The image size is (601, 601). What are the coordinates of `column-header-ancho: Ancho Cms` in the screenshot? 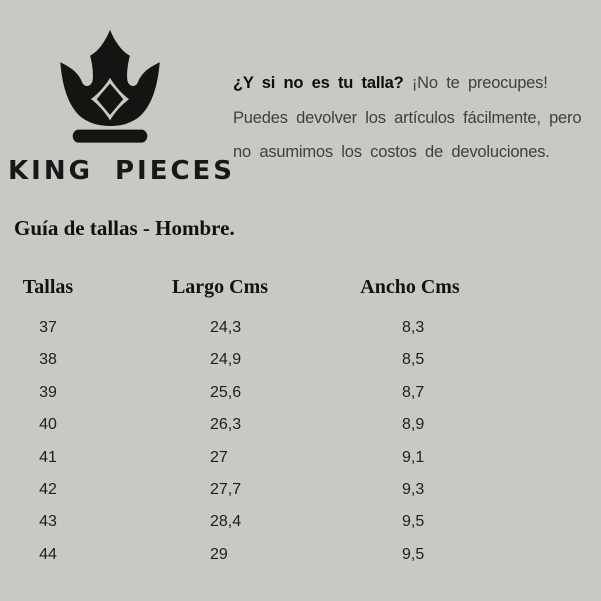 It's located at (410, 287).